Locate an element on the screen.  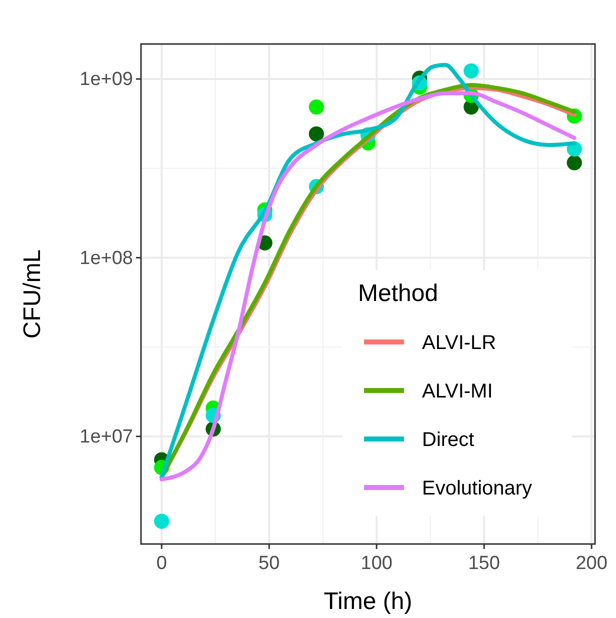
x-tick-label: 100 is located at coordinates (376, 563).